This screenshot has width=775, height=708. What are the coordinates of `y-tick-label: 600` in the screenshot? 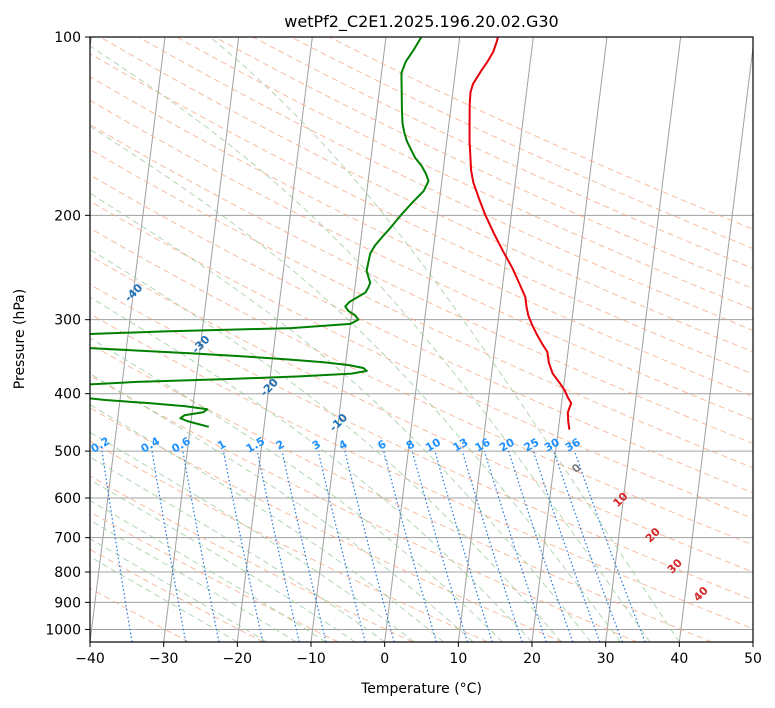 It's located at (67, 499).